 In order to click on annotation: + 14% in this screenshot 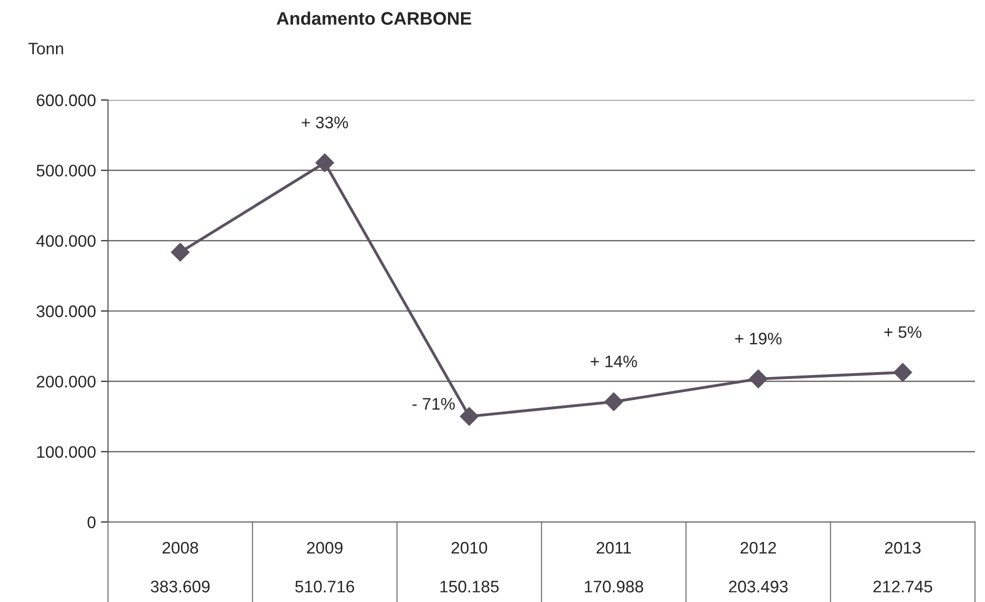, I will do `click(614, 362)`.